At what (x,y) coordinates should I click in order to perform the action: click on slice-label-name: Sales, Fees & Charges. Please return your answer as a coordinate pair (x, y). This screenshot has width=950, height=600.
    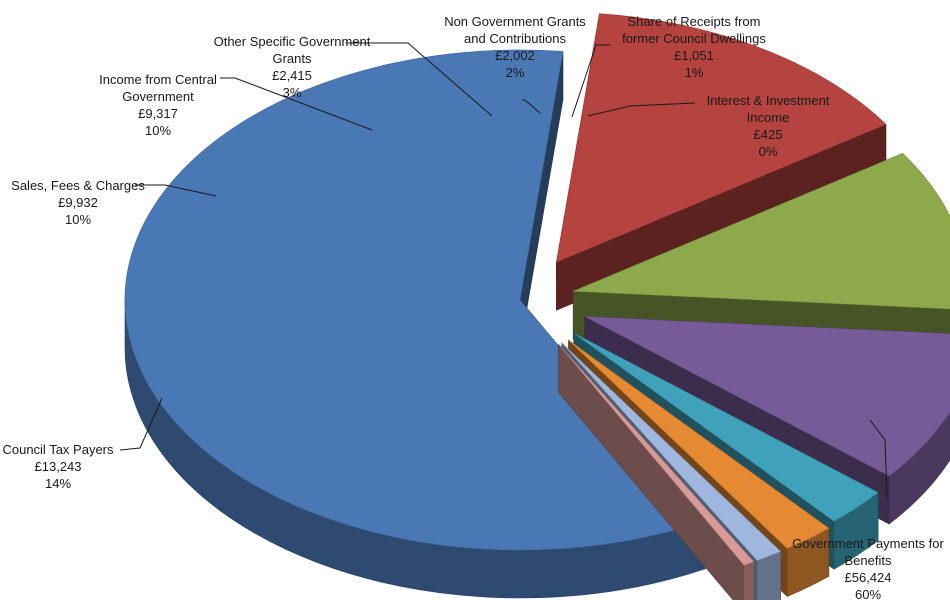
    Looking at the image, I should click on (78, 185).